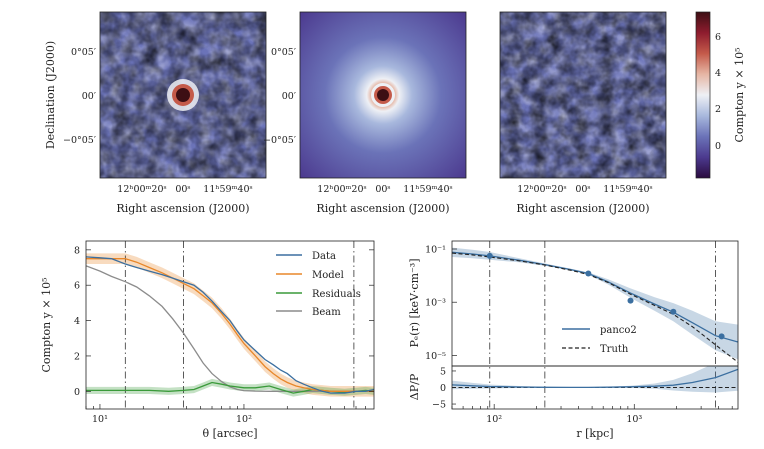 The height and width of the screenshot is (449, 764). Describe the element at coordinates (627, 189) in the screenshot. I see `map3-xtick-2: 11ʰ59ᵐ40ˢ` at that location.